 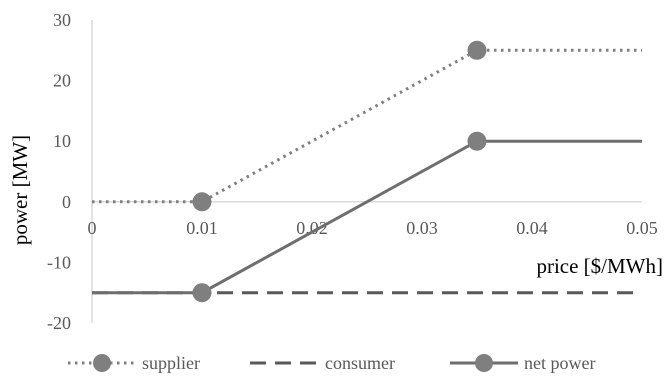 What do you see at coordinates (20, 190) in the screenshot?
I see `y-axis-title: power [MW]` at bounding box center [20, 190].